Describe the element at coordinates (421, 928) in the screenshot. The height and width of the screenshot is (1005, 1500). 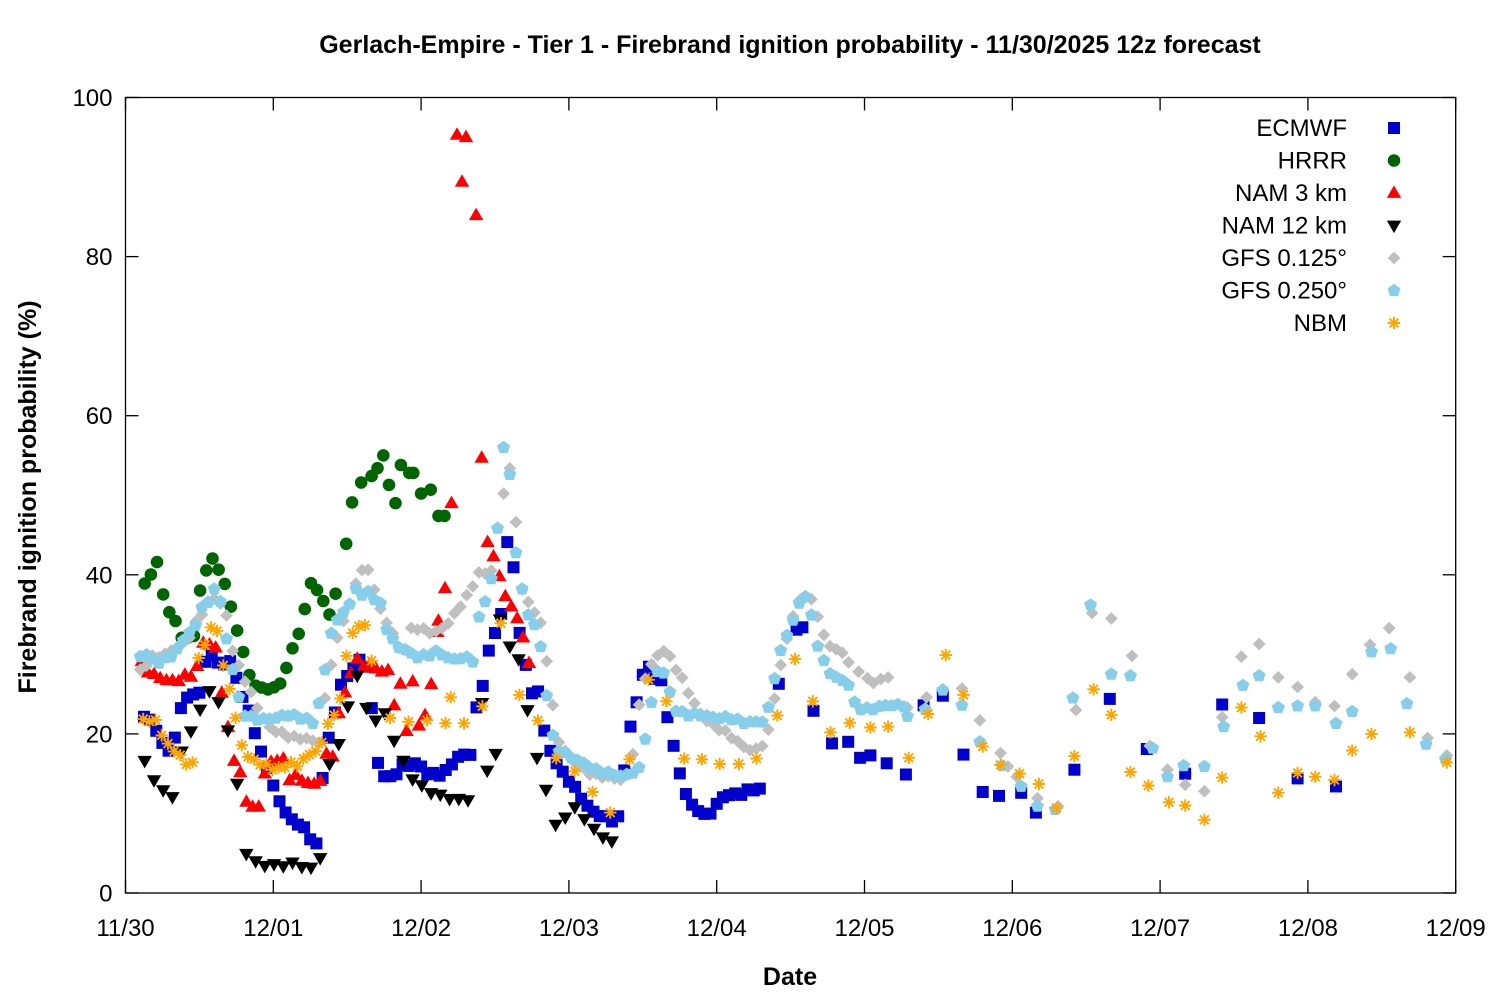
I see `svg-text: 12/02` at that location.